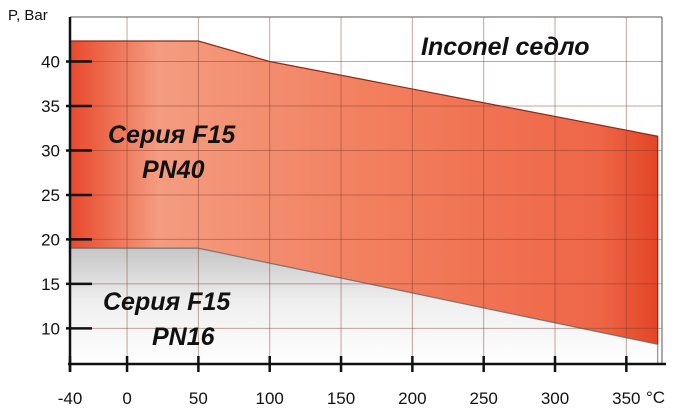  What do you see at coordinates (66, 195) in the screenshot?
I see `y-ticks: 10 15 20 25 30 35 40` at bounding box center [66, 195].